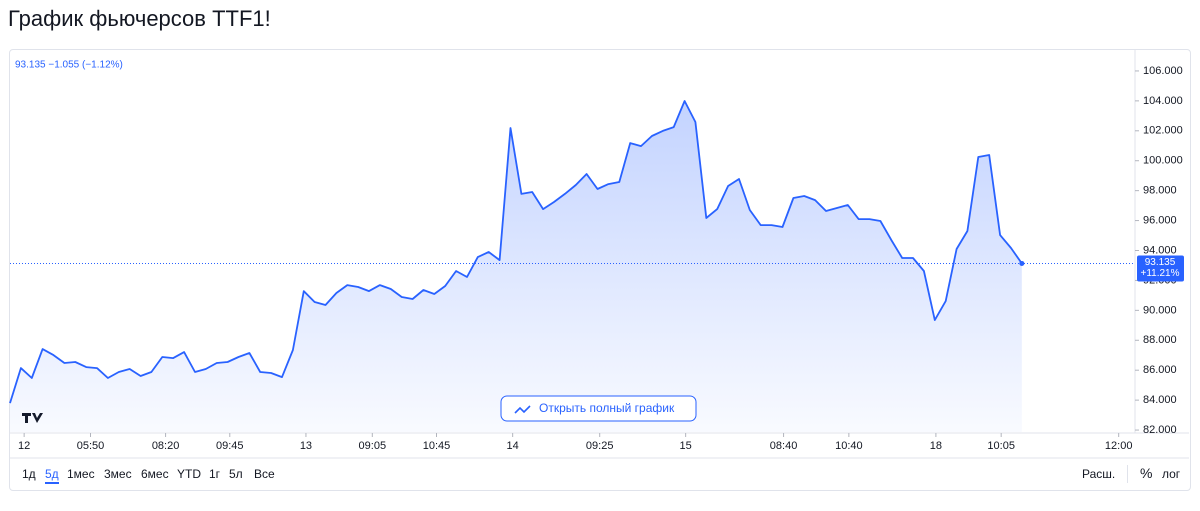  Describe the element at coordinates (1127, 474) in the screenshot. I see `separator` at that location.